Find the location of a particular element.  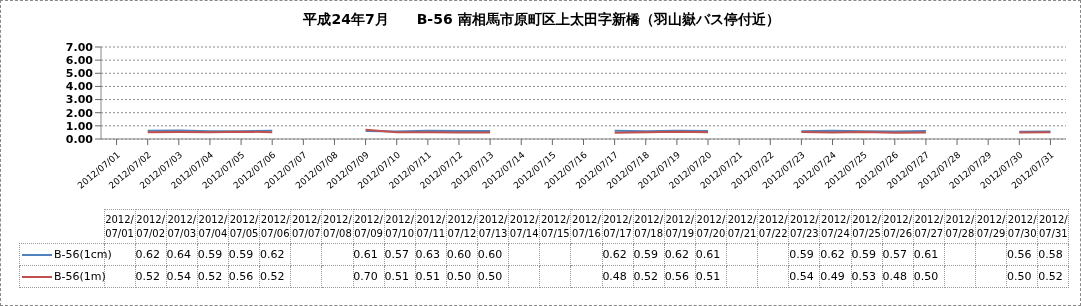

data-label: 0.63 is located at coordinates (428, 254).